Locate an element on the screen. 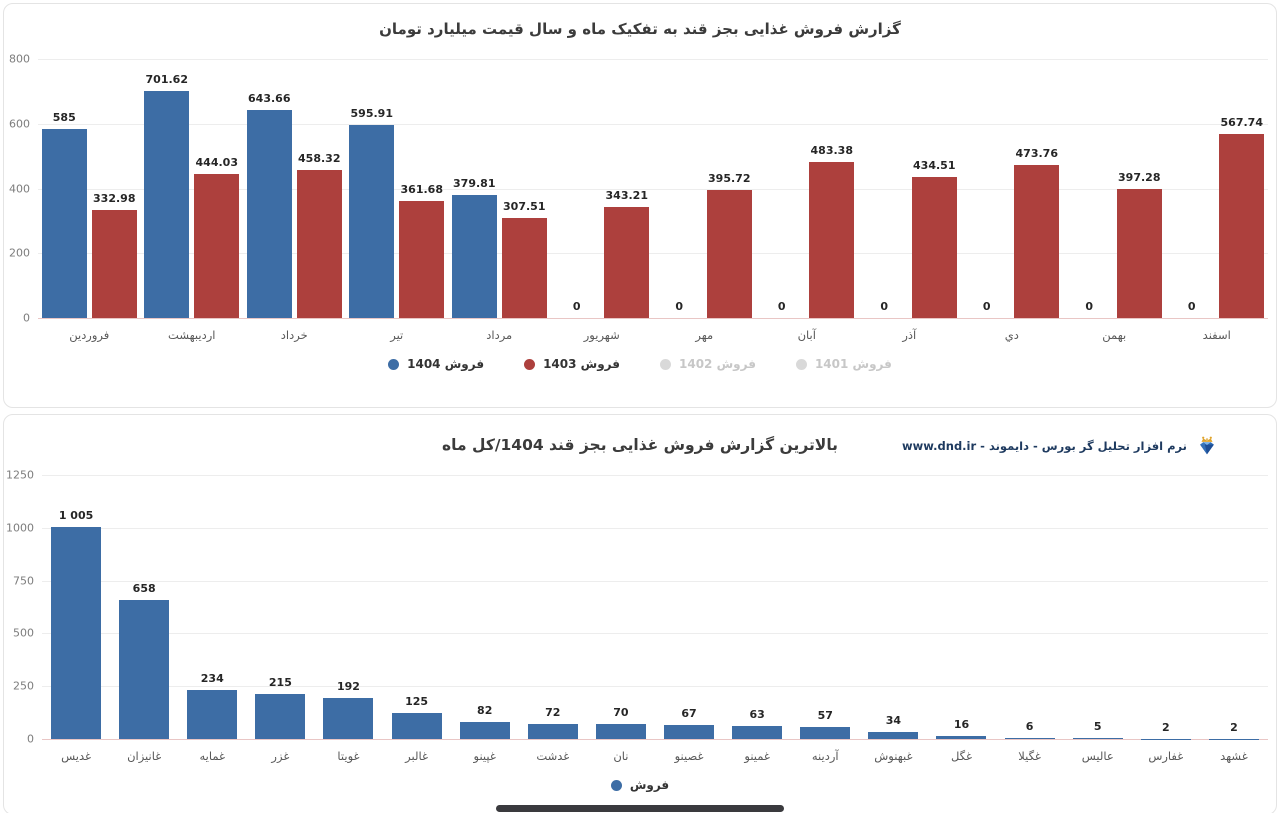  bar-غمایه is located at coordinates (212, 714).